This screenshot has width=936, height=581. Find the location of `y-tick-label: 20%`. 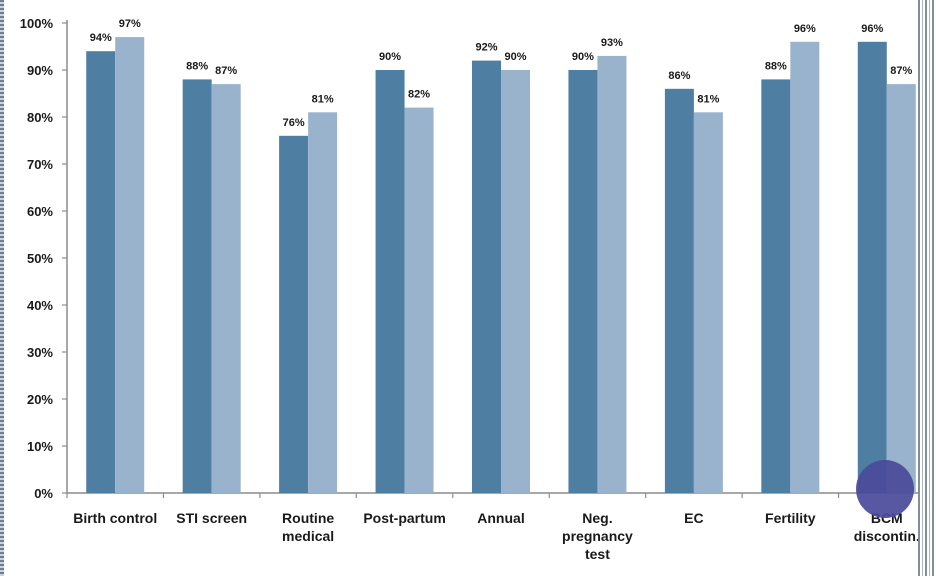

y-tick-label: 20% is located at coordinates (40, 399).